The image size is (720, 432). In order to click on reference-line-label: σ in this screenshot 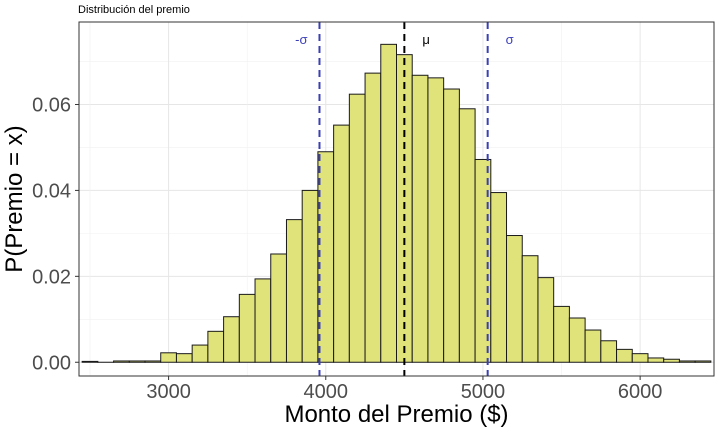, I will do `click(510, 39)`.